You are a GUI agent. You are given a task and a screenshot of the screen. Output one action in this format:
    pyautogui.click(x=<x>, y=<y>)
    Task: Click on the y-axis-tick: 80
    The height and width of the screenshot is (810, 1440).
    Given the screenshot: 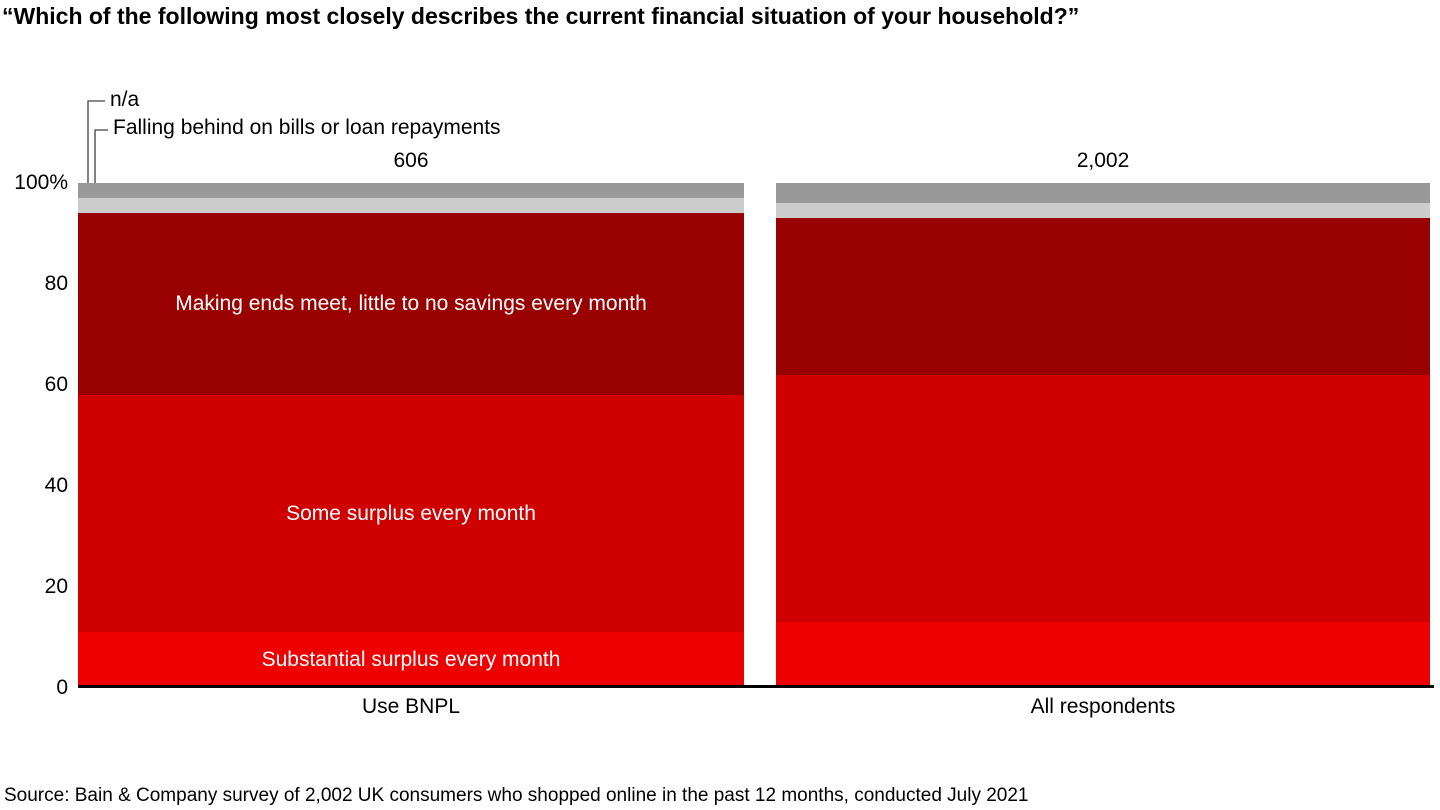 What is the action you would take?
    pyautogui.click(x=56, y=283)
    